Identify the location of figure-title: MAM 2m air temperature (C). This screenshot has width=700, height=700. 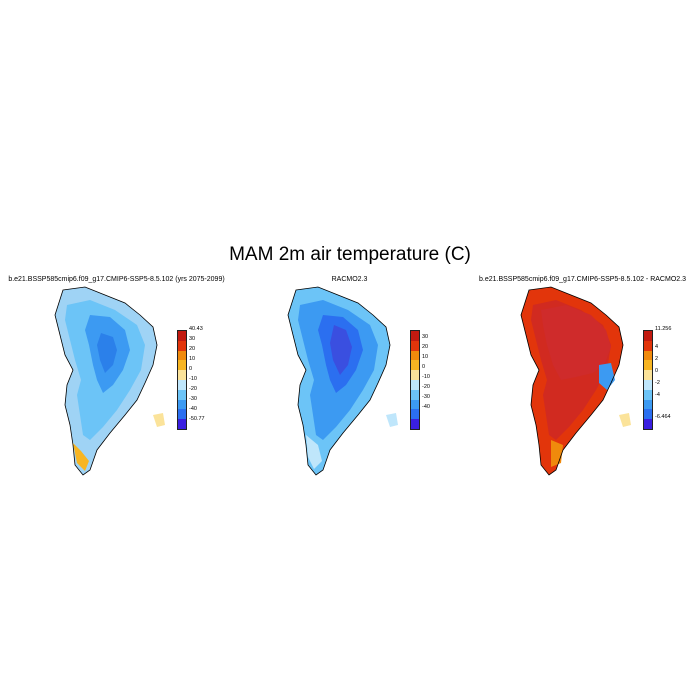
(350, 254).